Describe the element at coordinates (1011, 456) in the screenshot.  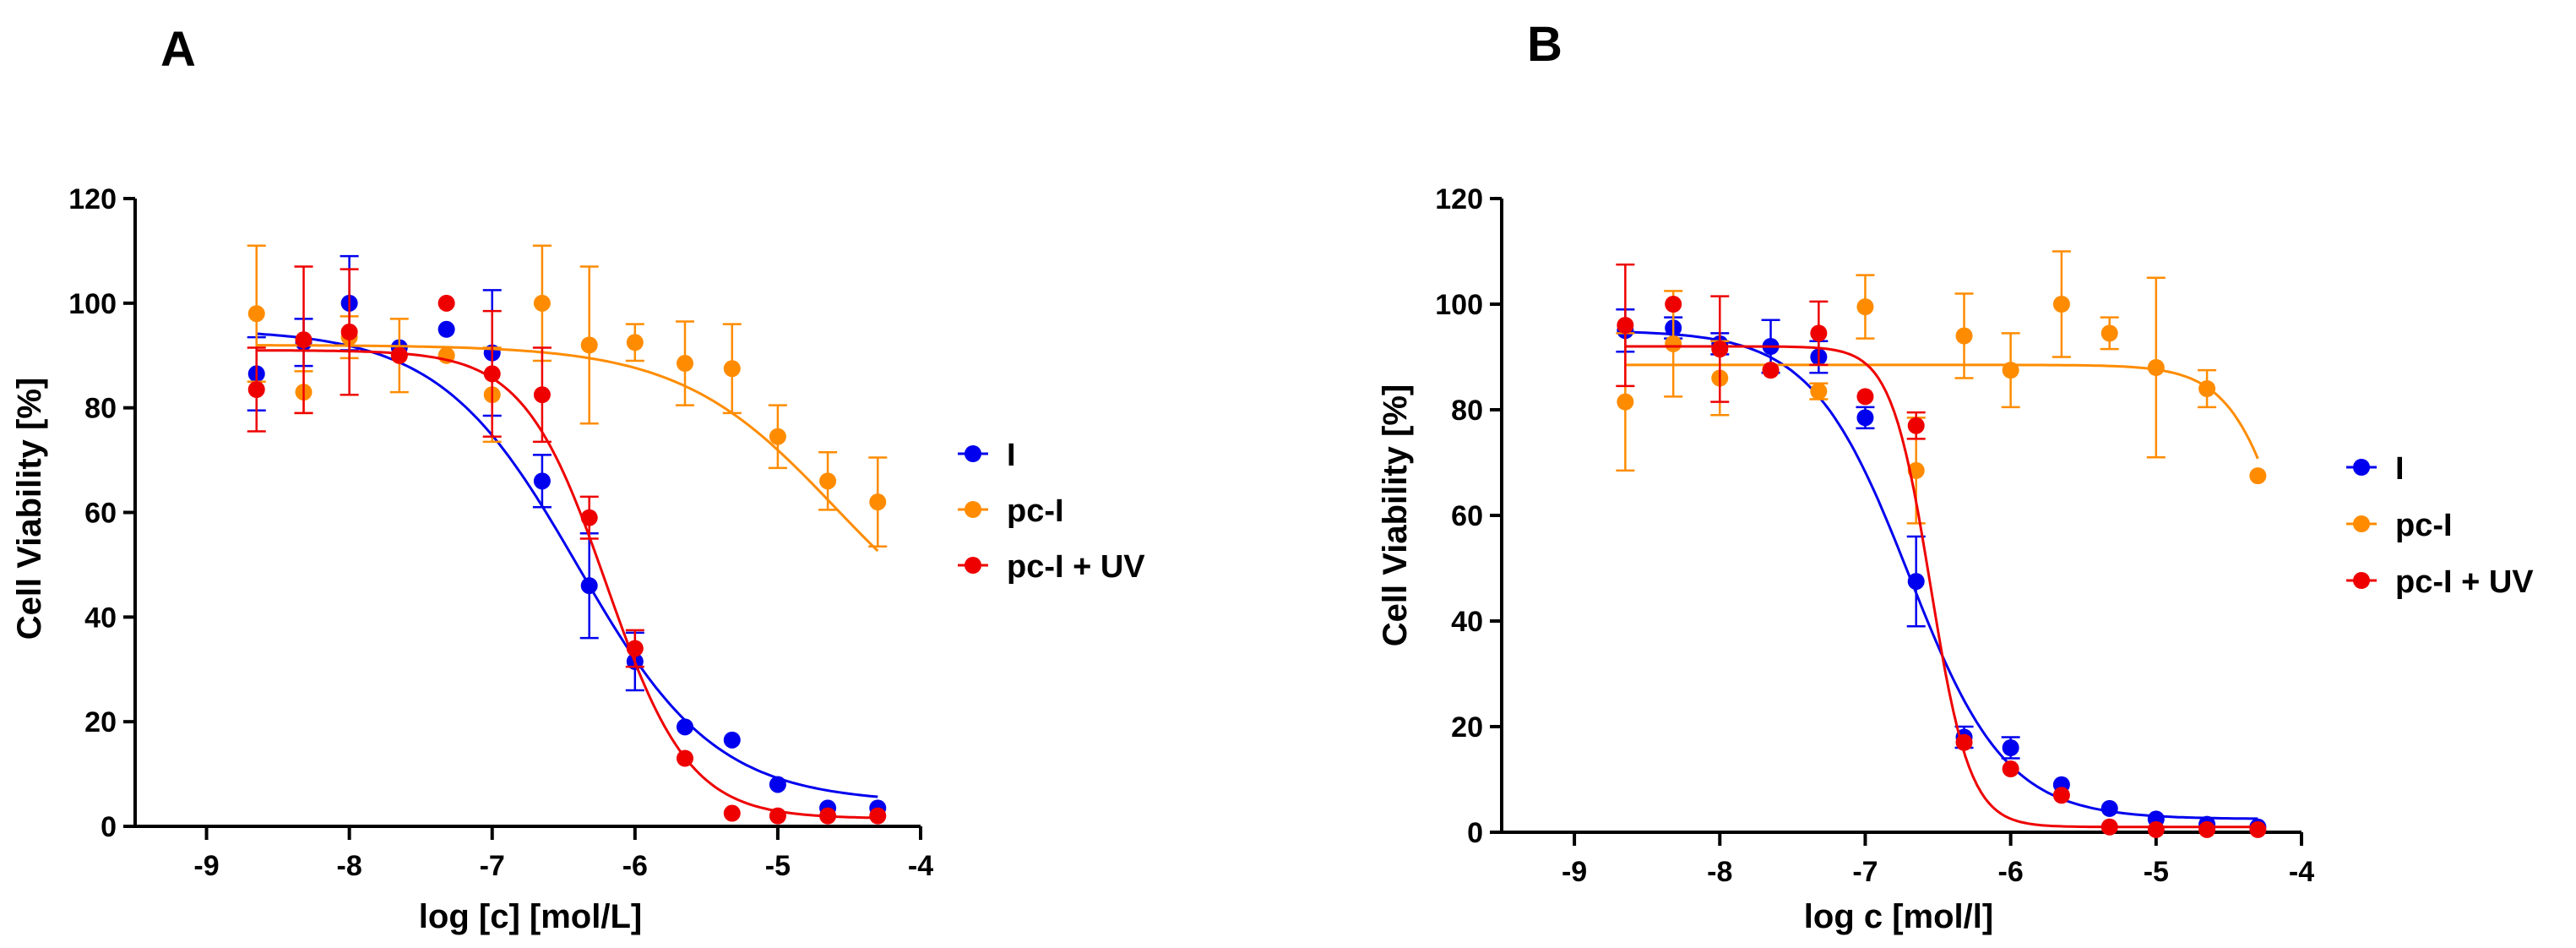
I see `chart-a-legend-label: I` at that location.